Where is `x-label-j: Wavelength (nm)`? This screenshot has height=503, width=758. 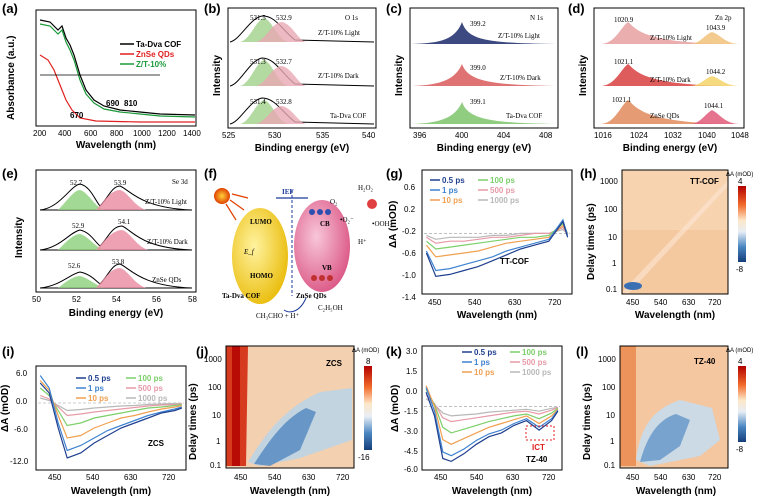
x-label-j: Wavelength (nm) is located at coordinates (290, 491).